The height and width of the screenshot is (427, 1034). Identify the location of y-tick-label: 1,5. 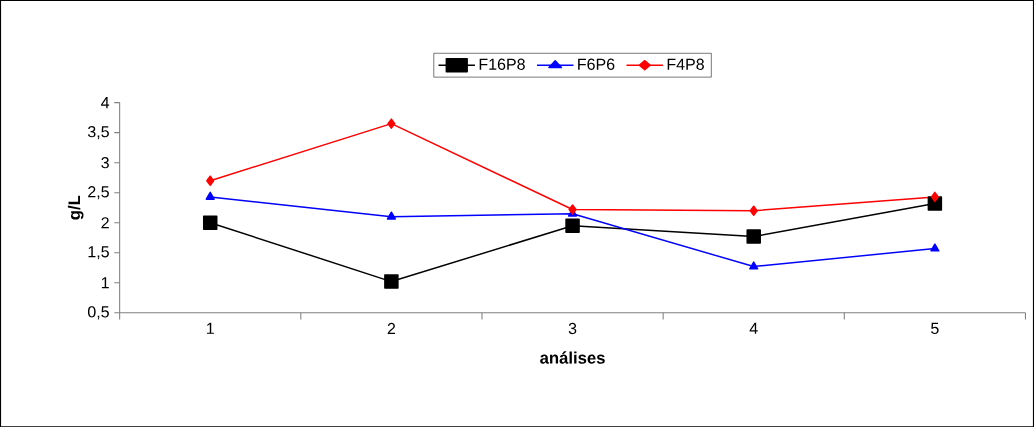
(98, 253).